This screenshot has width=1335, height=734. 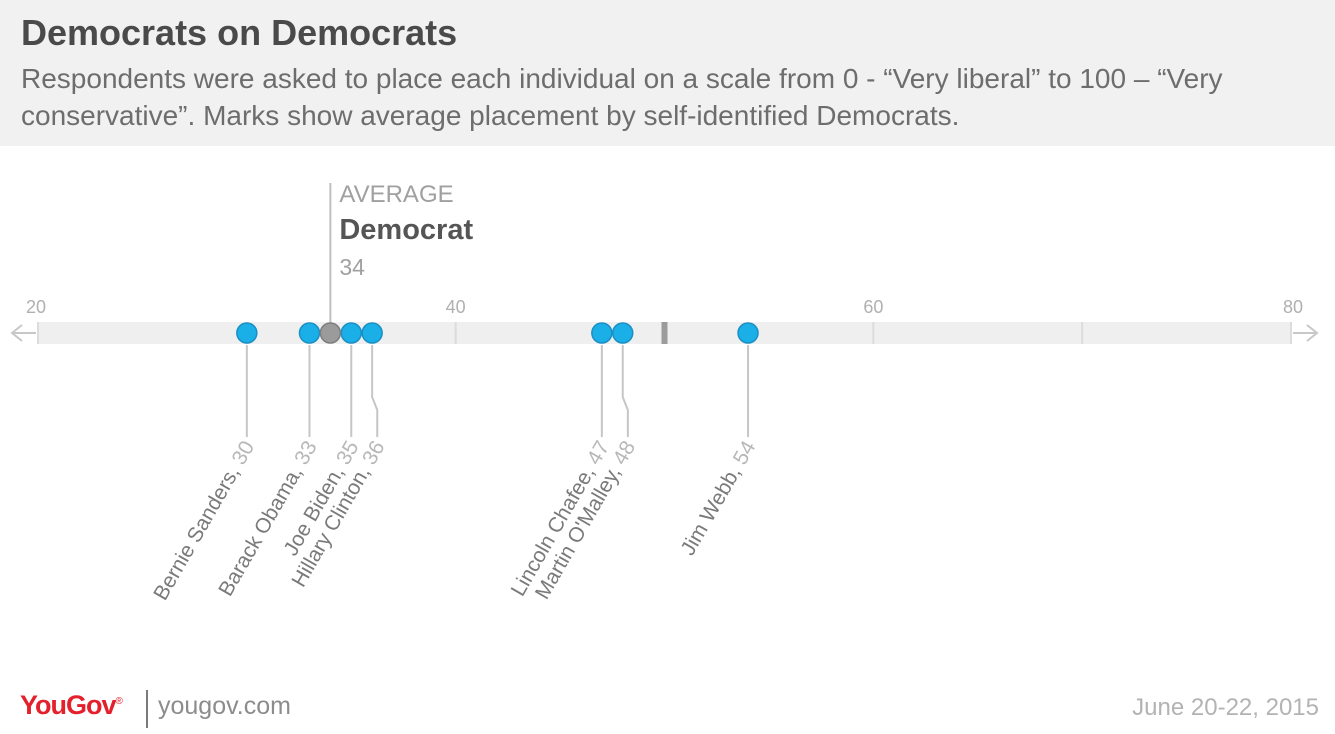 I want to click on average-group: Democrat, so click(x=406, y=230).